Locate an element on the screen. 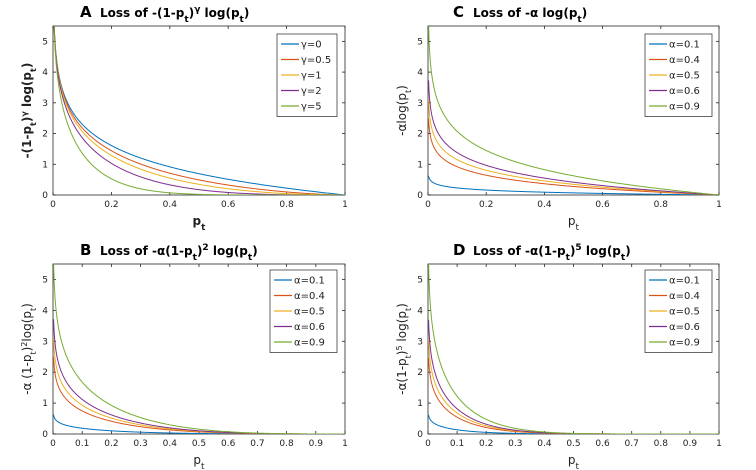 The height and width of the screenshot is (470, 756). y-axis-label: -(1-pt)γ log(pt) is located at coordinates (29, 111).